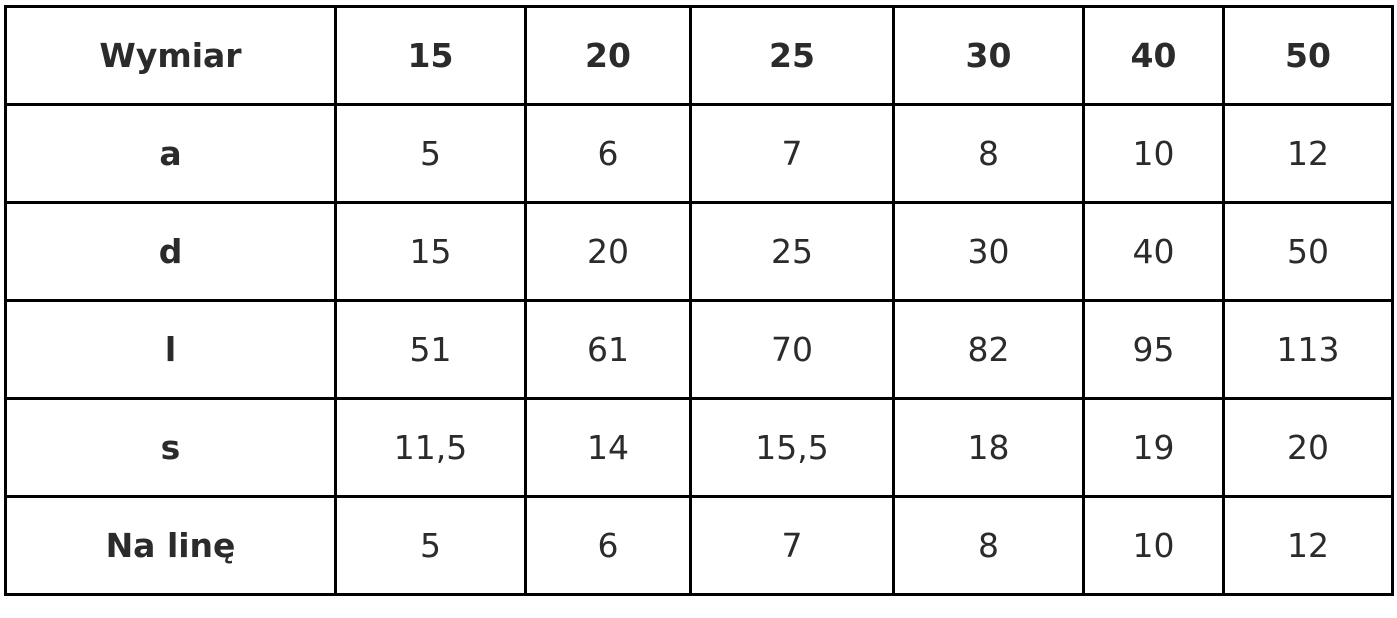 This screenshot has width=1397, height=618. What do you see at coordinates (792, 55) in the screenshot?
I see `header-cell: 25` at bounding box center [792, 55].